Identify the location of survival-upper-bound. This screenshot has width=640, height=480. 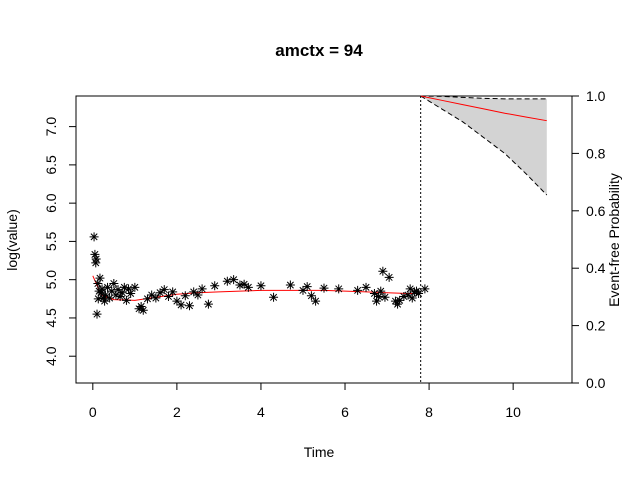
(483, 97).